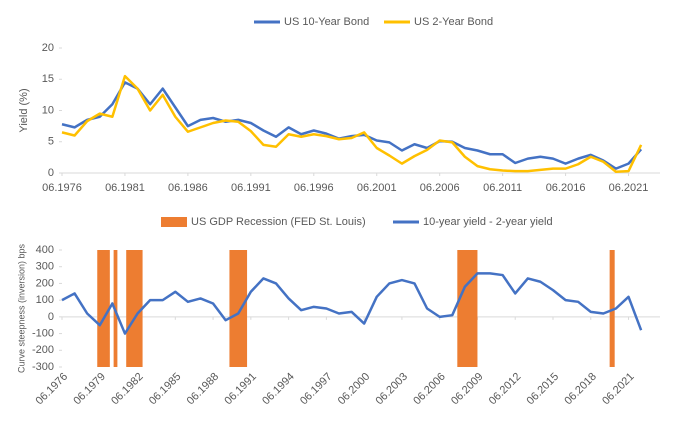  What do you see at coordinates (352, 303) in the screenshot?
I see `series-line` at bounding box center [352, 303].